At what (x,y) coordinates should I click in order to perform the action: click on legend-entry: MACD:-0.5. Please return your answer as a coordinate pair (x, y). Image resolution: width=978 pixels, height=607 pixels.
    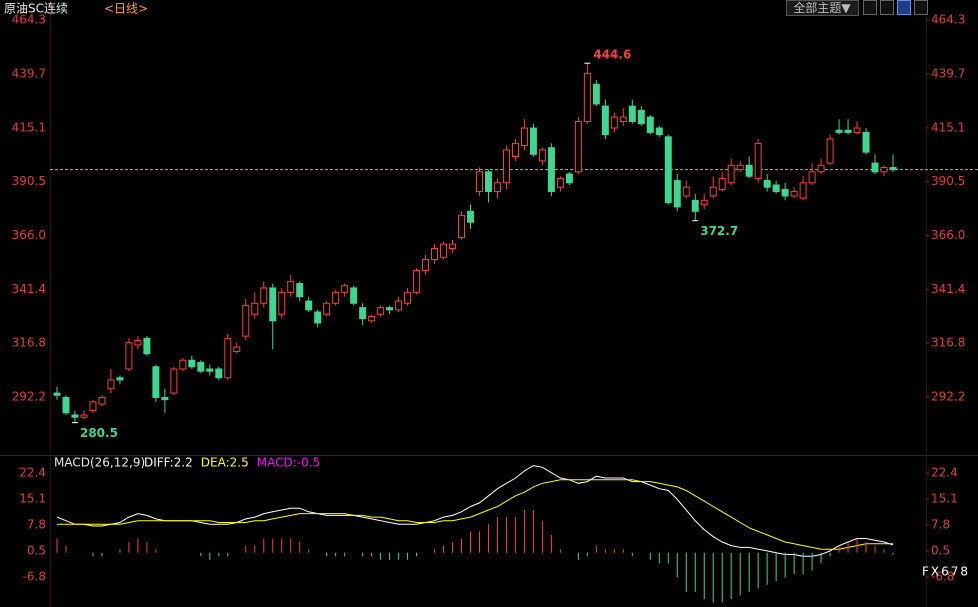
    Looking at the image, I should click on (288, 463).